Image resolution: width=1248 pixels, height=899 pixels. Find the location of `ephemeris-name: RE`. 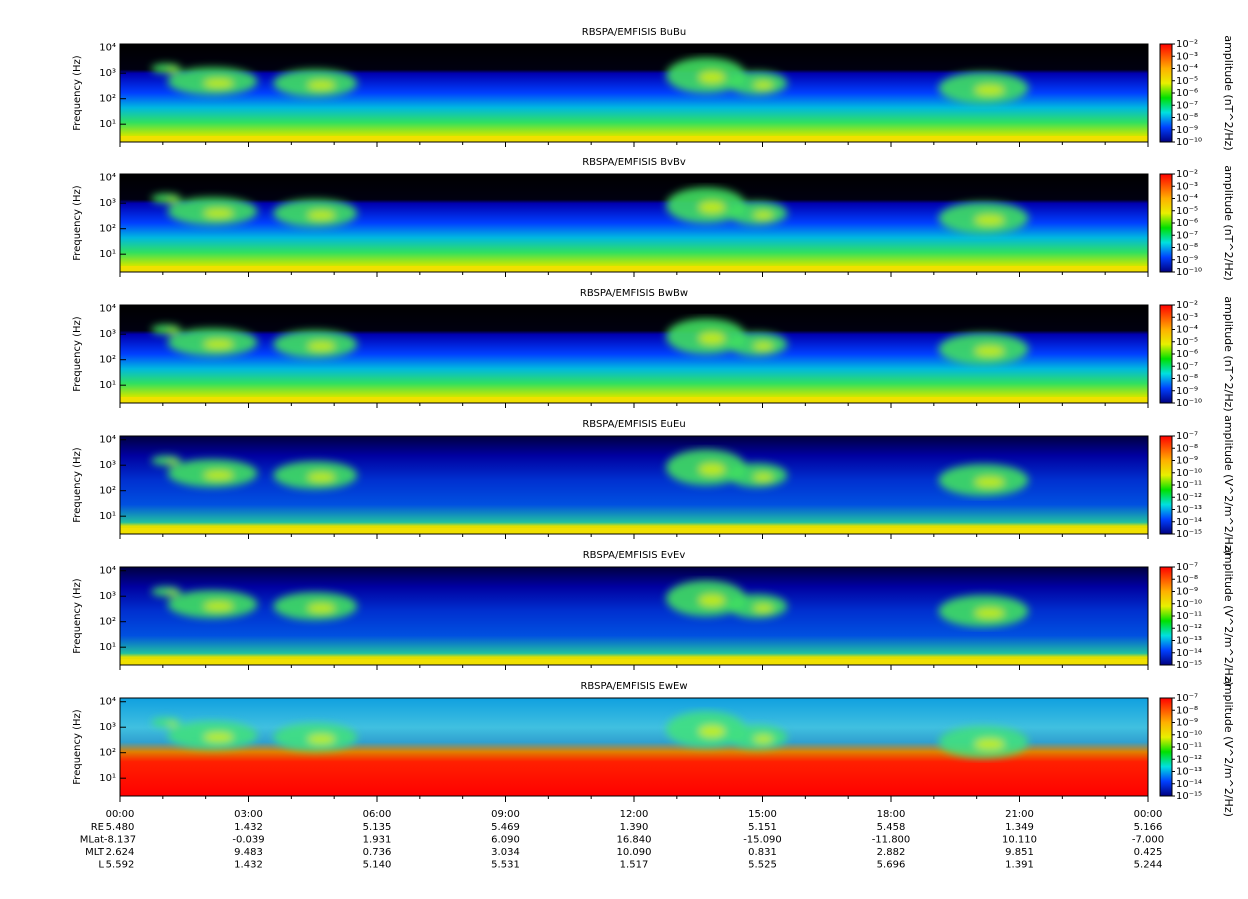

ephemeris-name: RE is located at coordinates (97, 827).